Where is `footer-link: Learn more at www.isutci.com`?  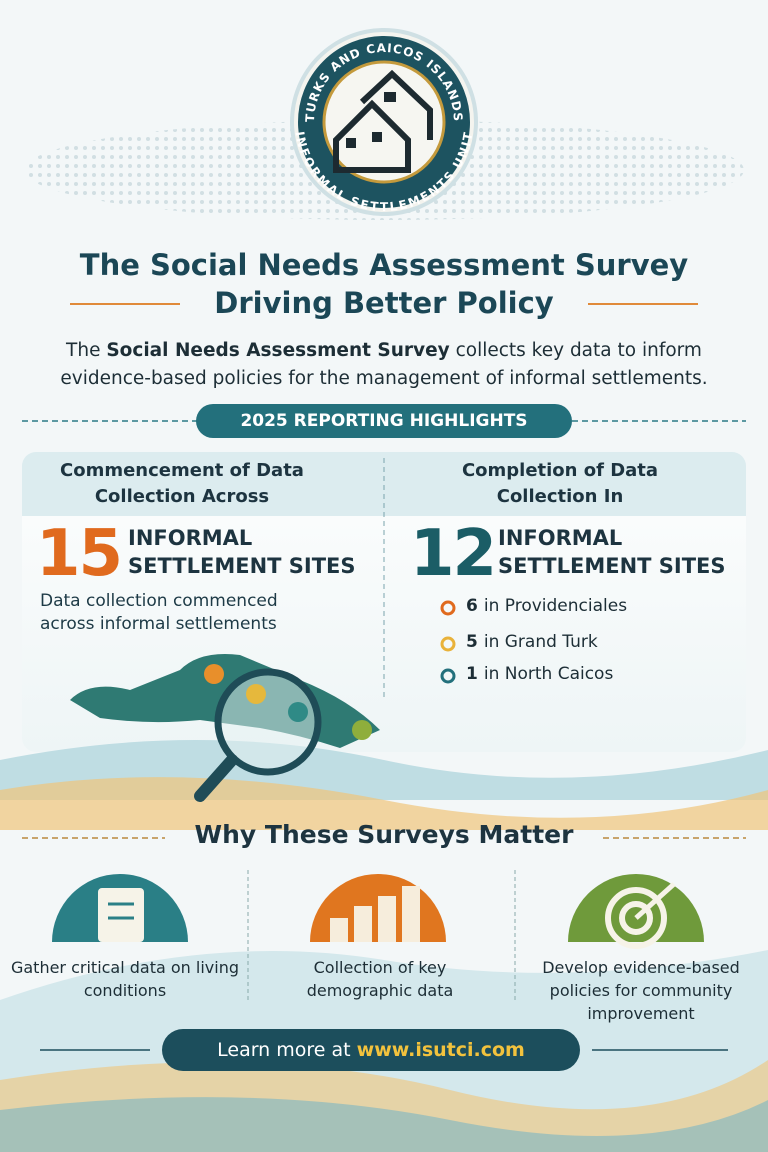 footer-link: Learn more at www.isutci.com is located at coordinates (371, 1050).